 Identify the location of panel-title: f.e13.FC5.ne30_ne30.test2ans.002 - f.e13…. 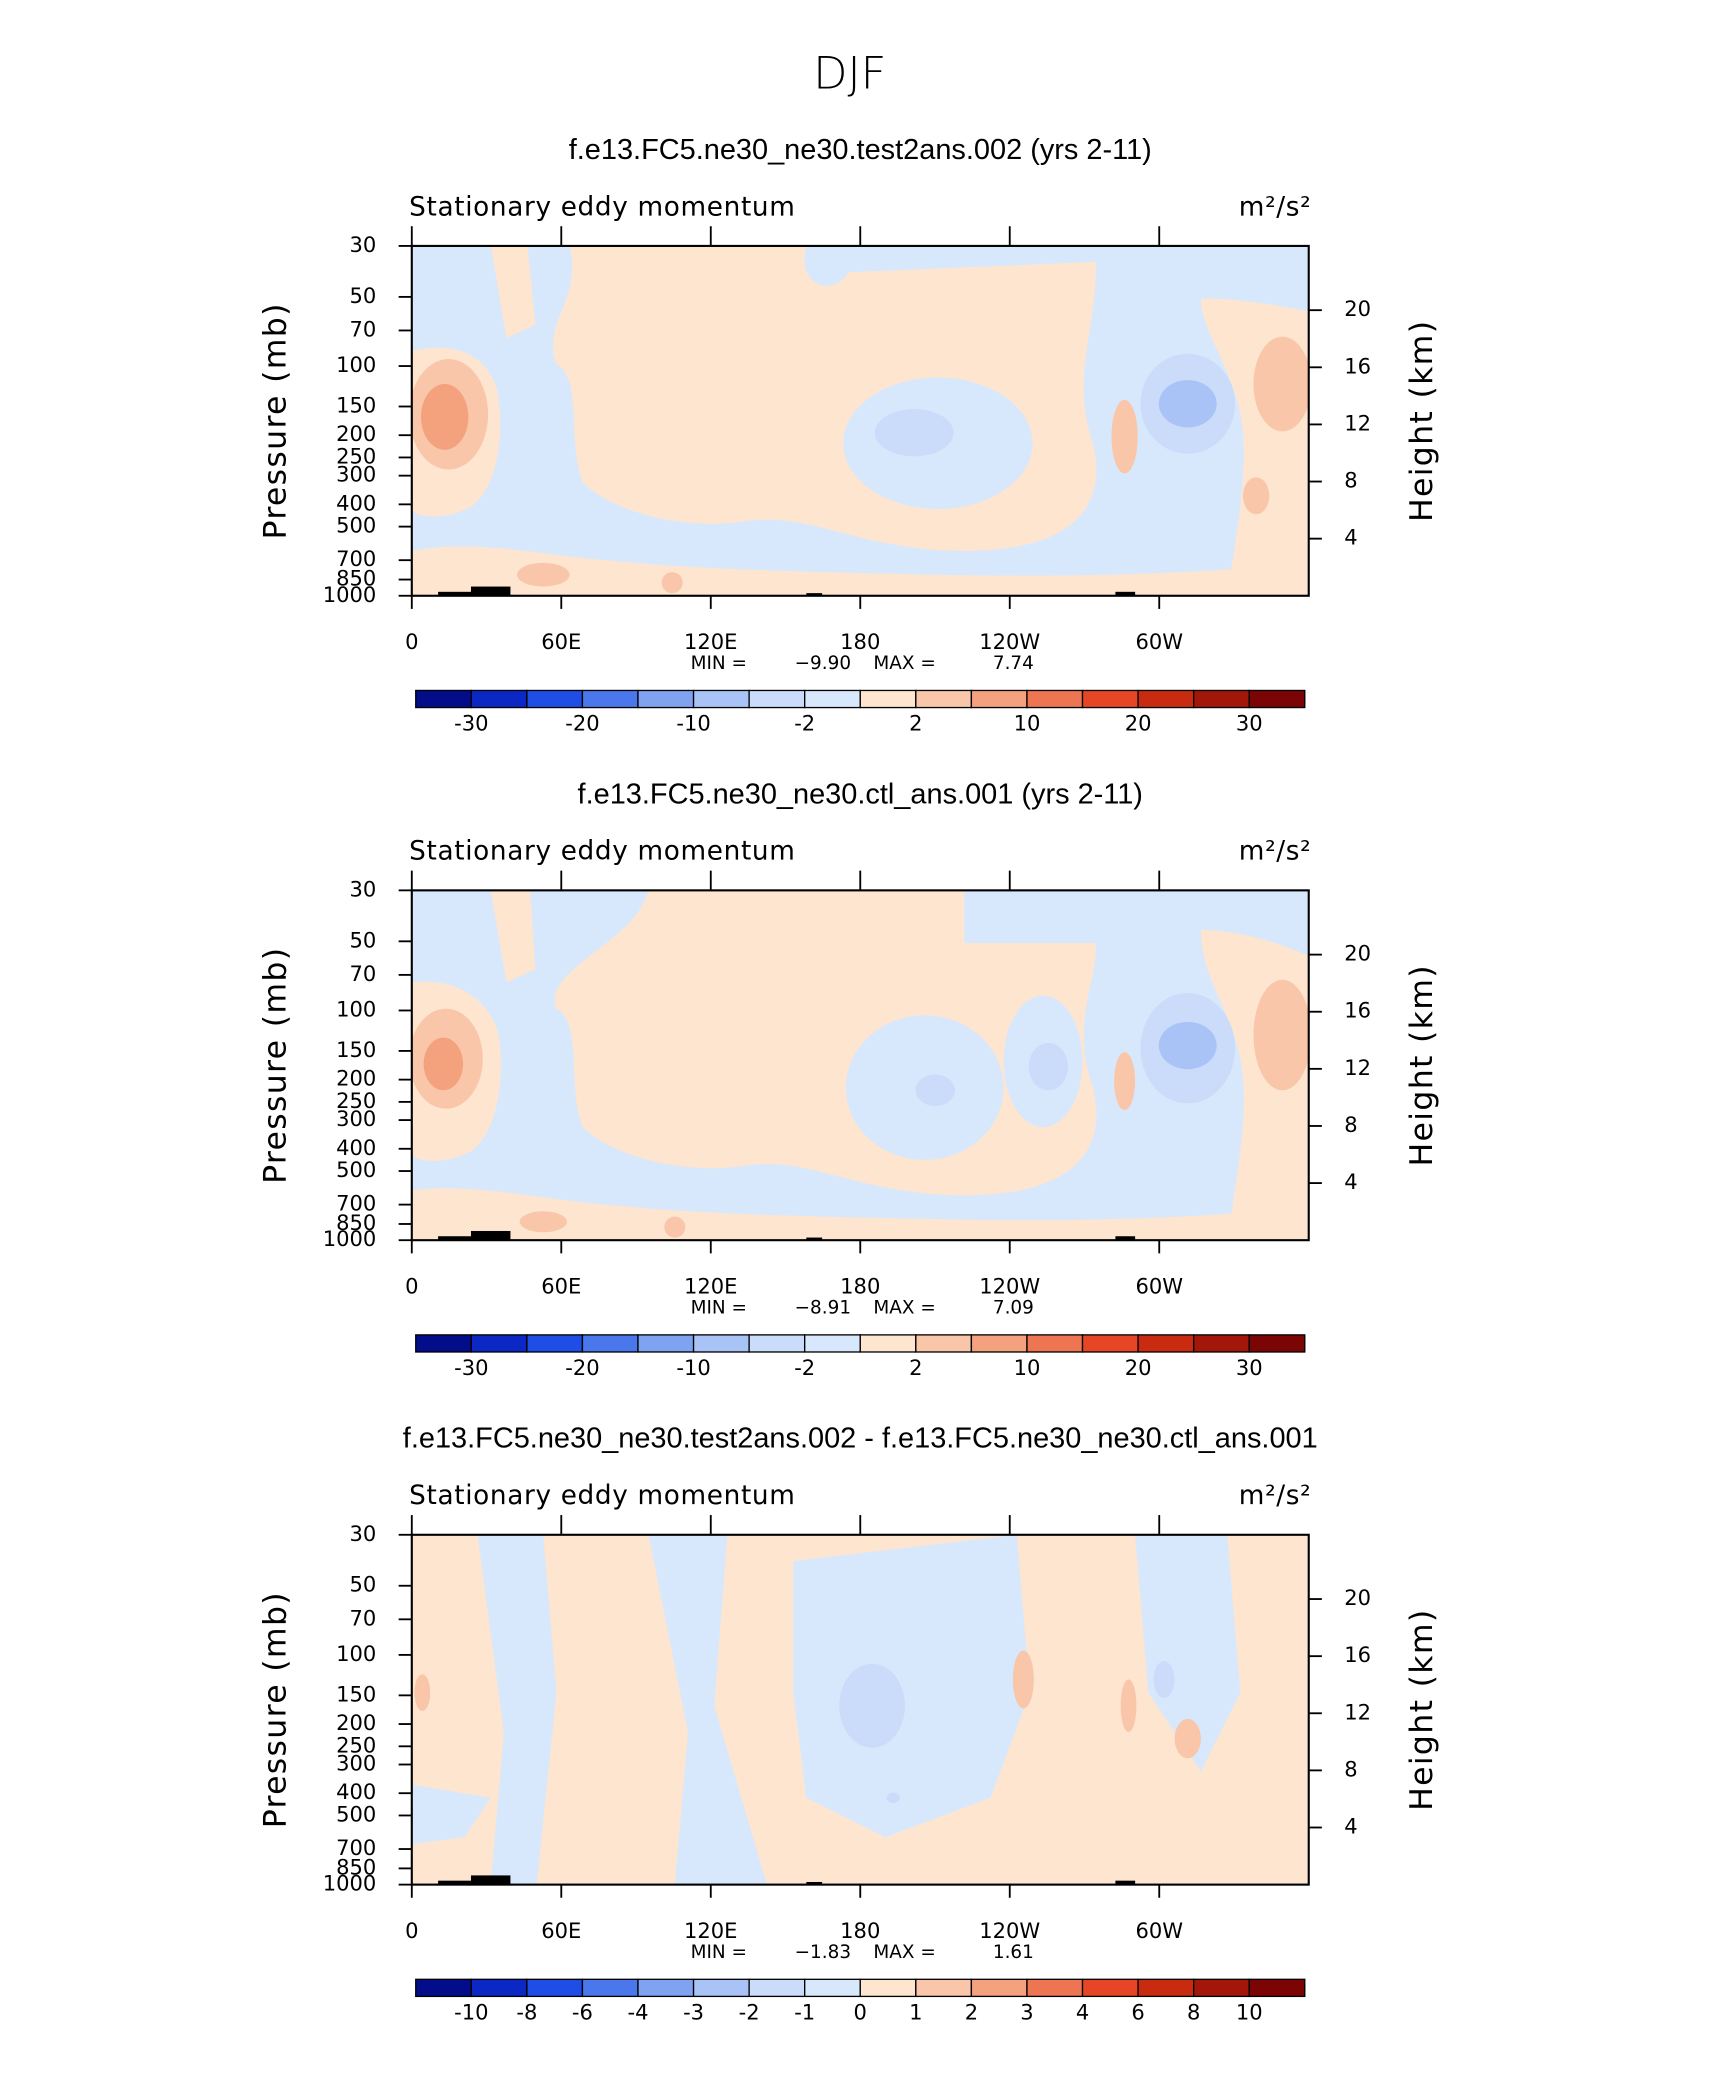
(860, 1439).